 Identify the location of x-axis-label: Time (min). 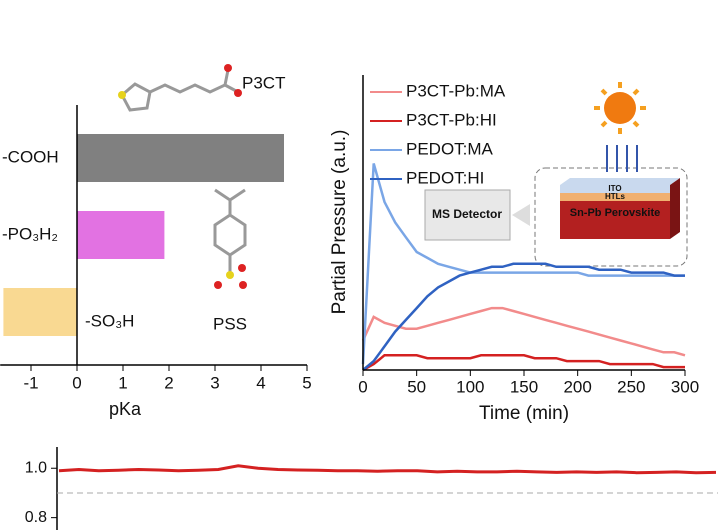
(524, 413).